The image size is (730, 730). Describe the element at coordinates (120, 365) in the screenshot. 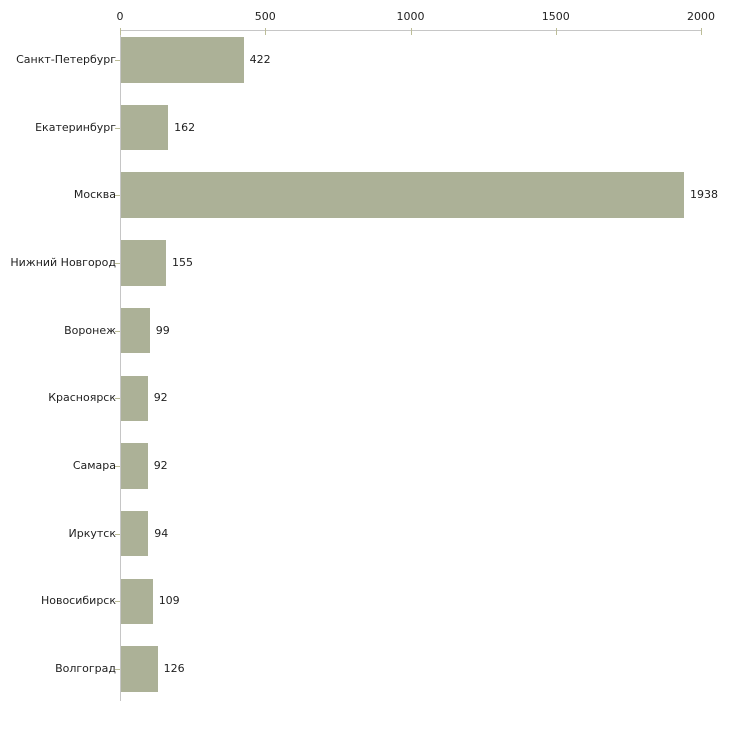

I see `y-axis-line` at that location.